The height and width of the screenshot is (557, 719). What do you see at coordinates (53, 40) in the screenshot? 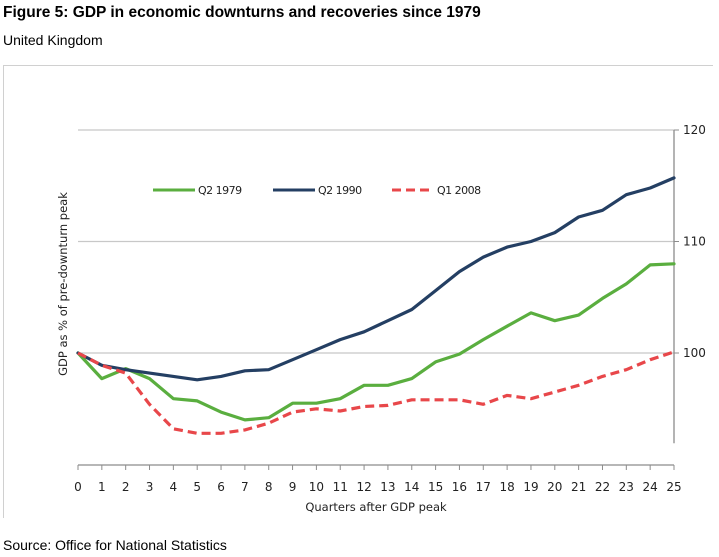
I see `figure-subtitle: United Kingdom` at bounding box center [53, 40].